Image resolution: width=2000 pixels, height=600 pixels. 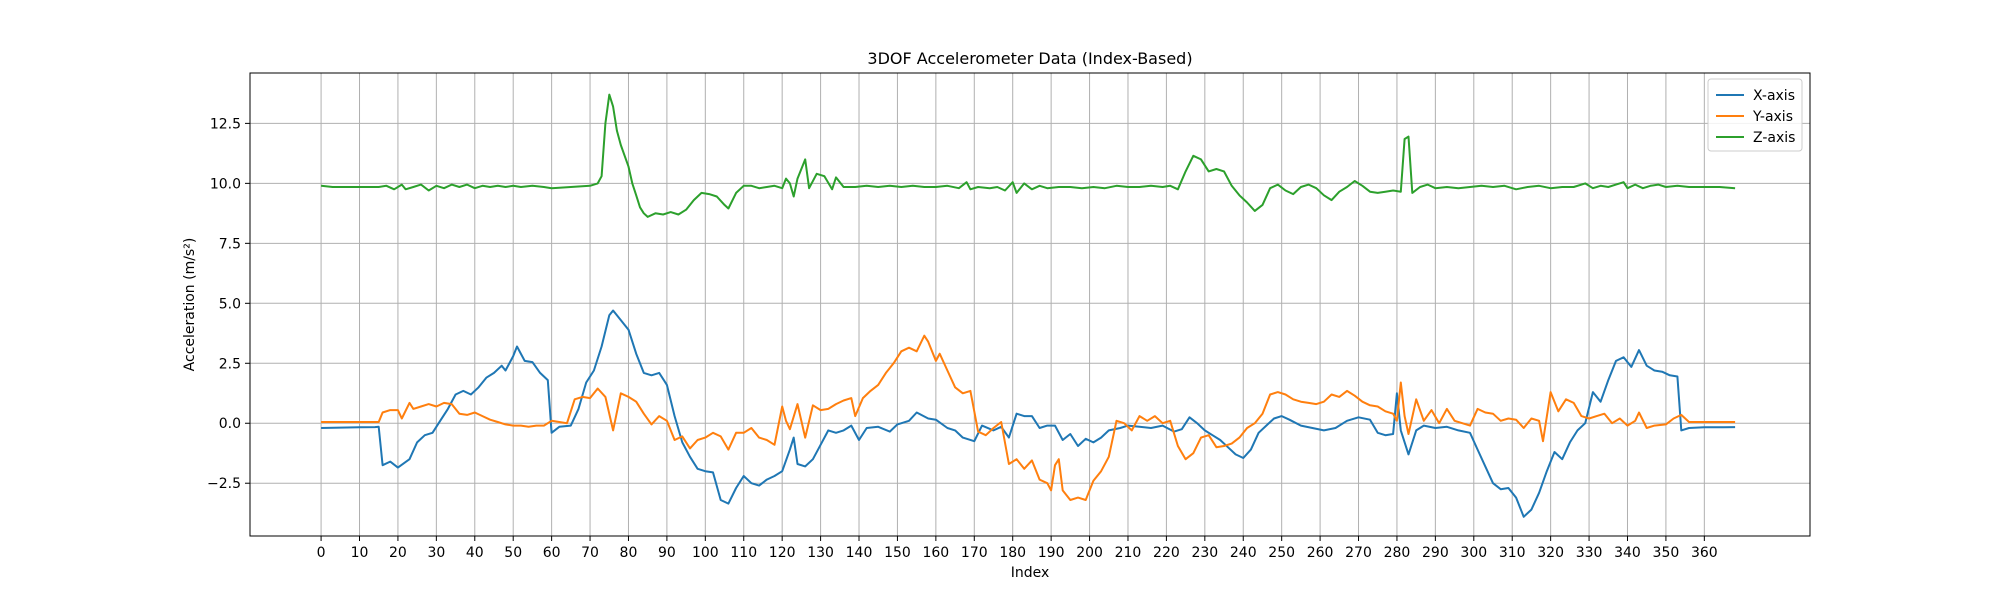 What do you see at coordinates (782, 553) in the screenshot?
I see `x-tick-label: 120` at bounding box center [782, 553].